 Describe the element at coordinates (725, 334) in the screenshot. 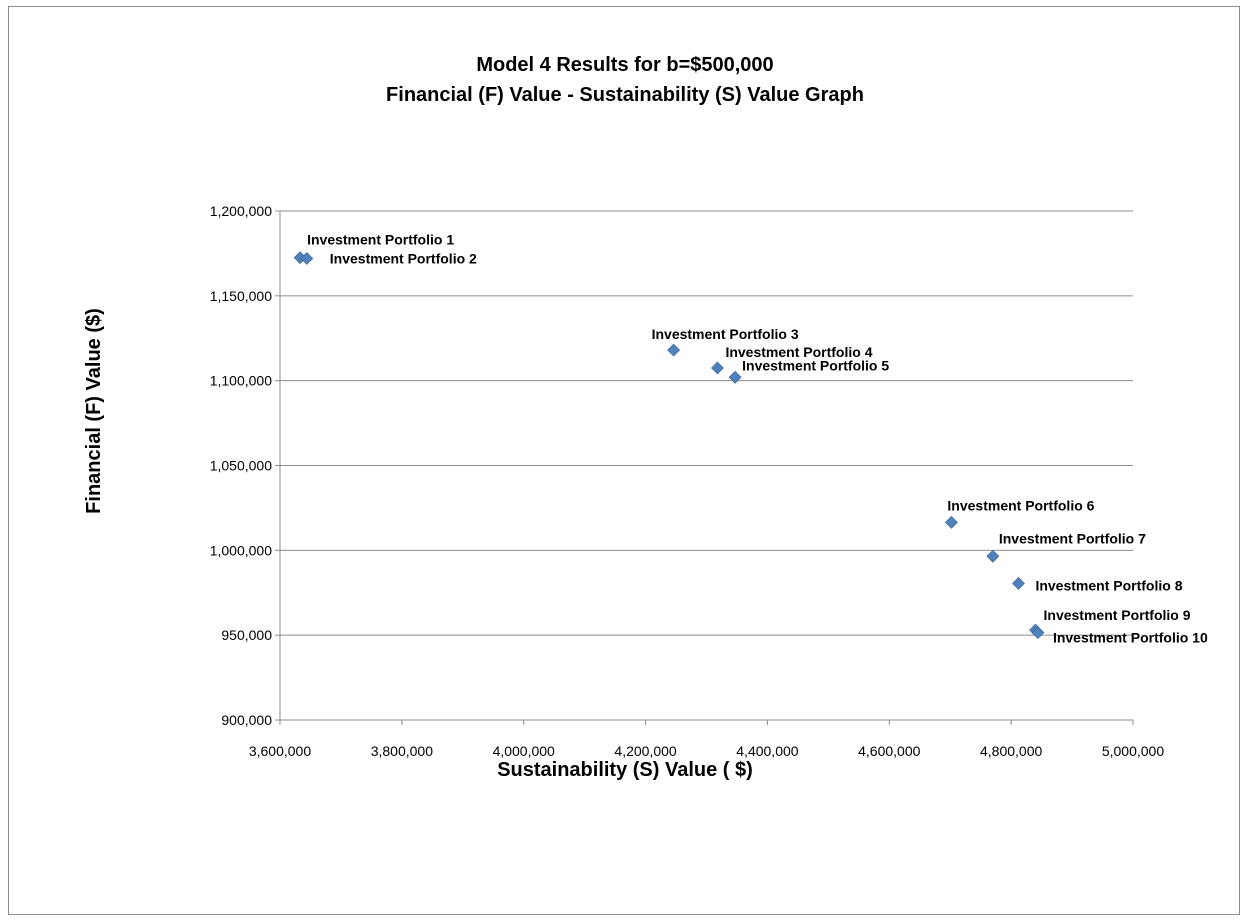

I see `data-label-3: Investment Portfolio 3` at that location.